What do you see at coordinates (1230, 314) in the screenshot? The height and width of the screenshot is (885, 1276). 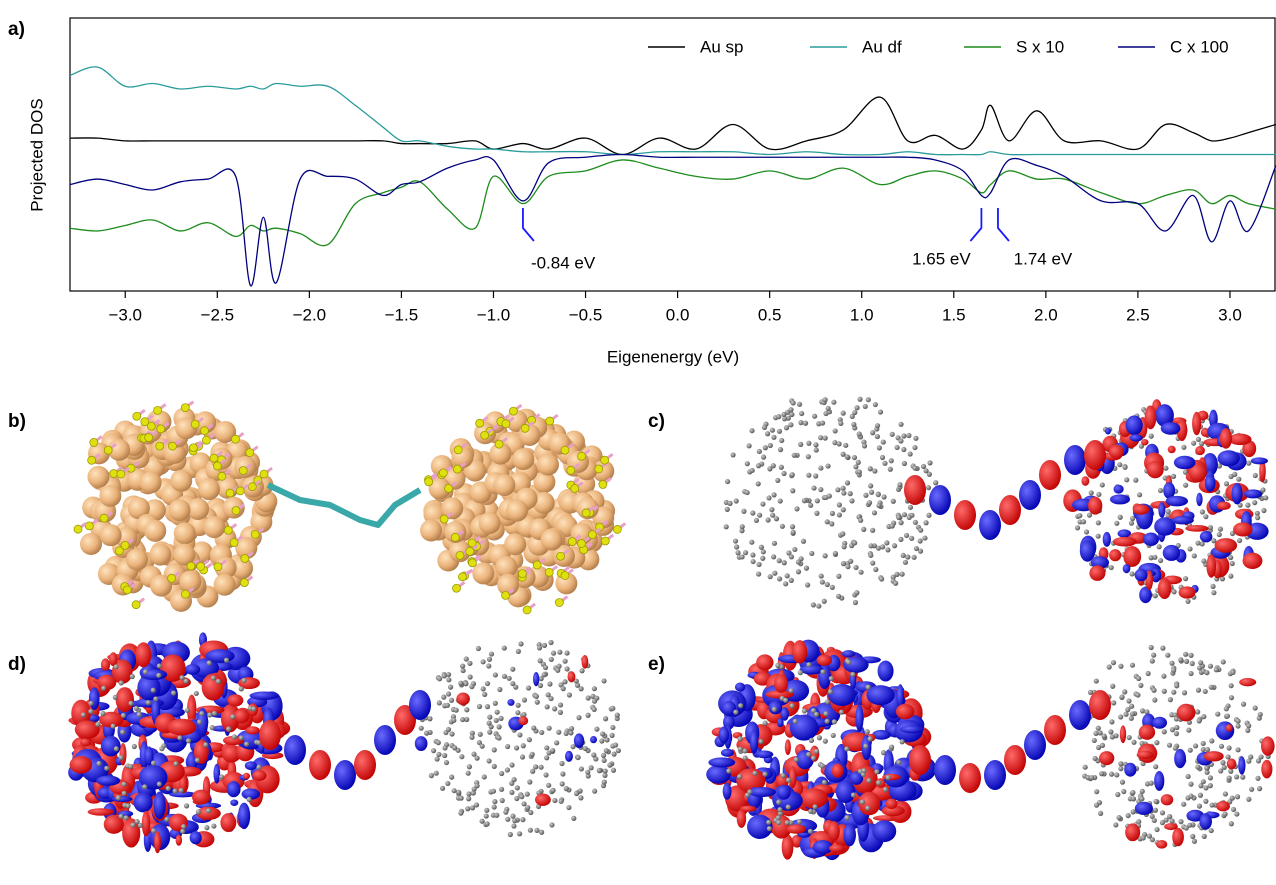 I see `x-tick-label: 3.0` at bounding box center [1230, 314].